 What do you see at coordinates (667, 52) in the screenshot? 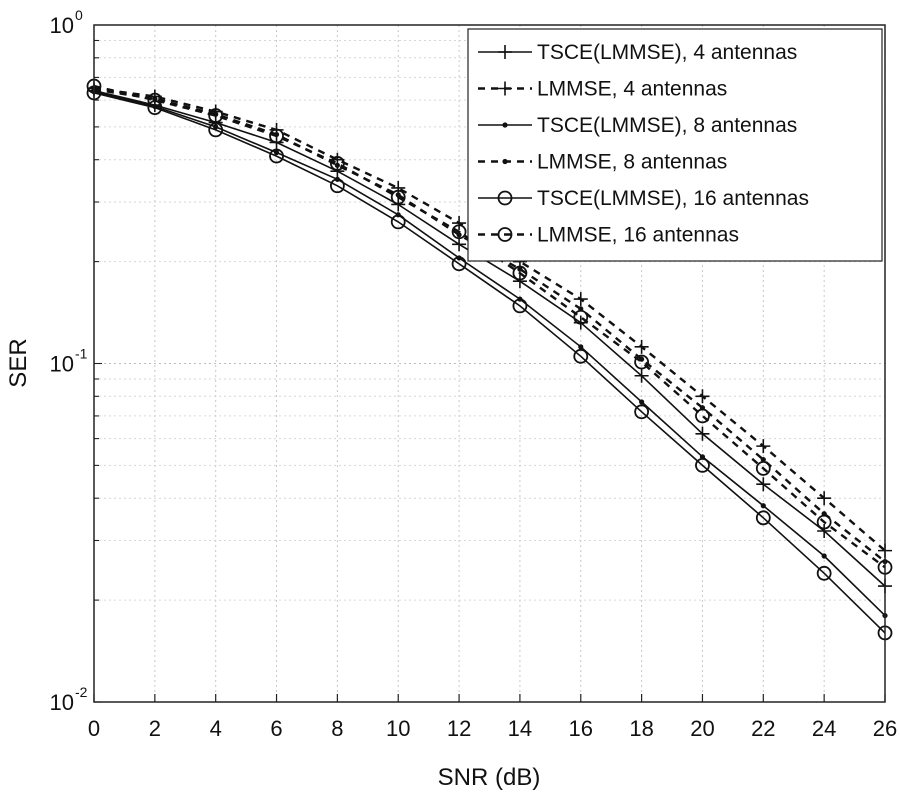
I see `legend-entry-label: TSCE(LMMSE), 4 antennas` at bounding box center [667, 52].